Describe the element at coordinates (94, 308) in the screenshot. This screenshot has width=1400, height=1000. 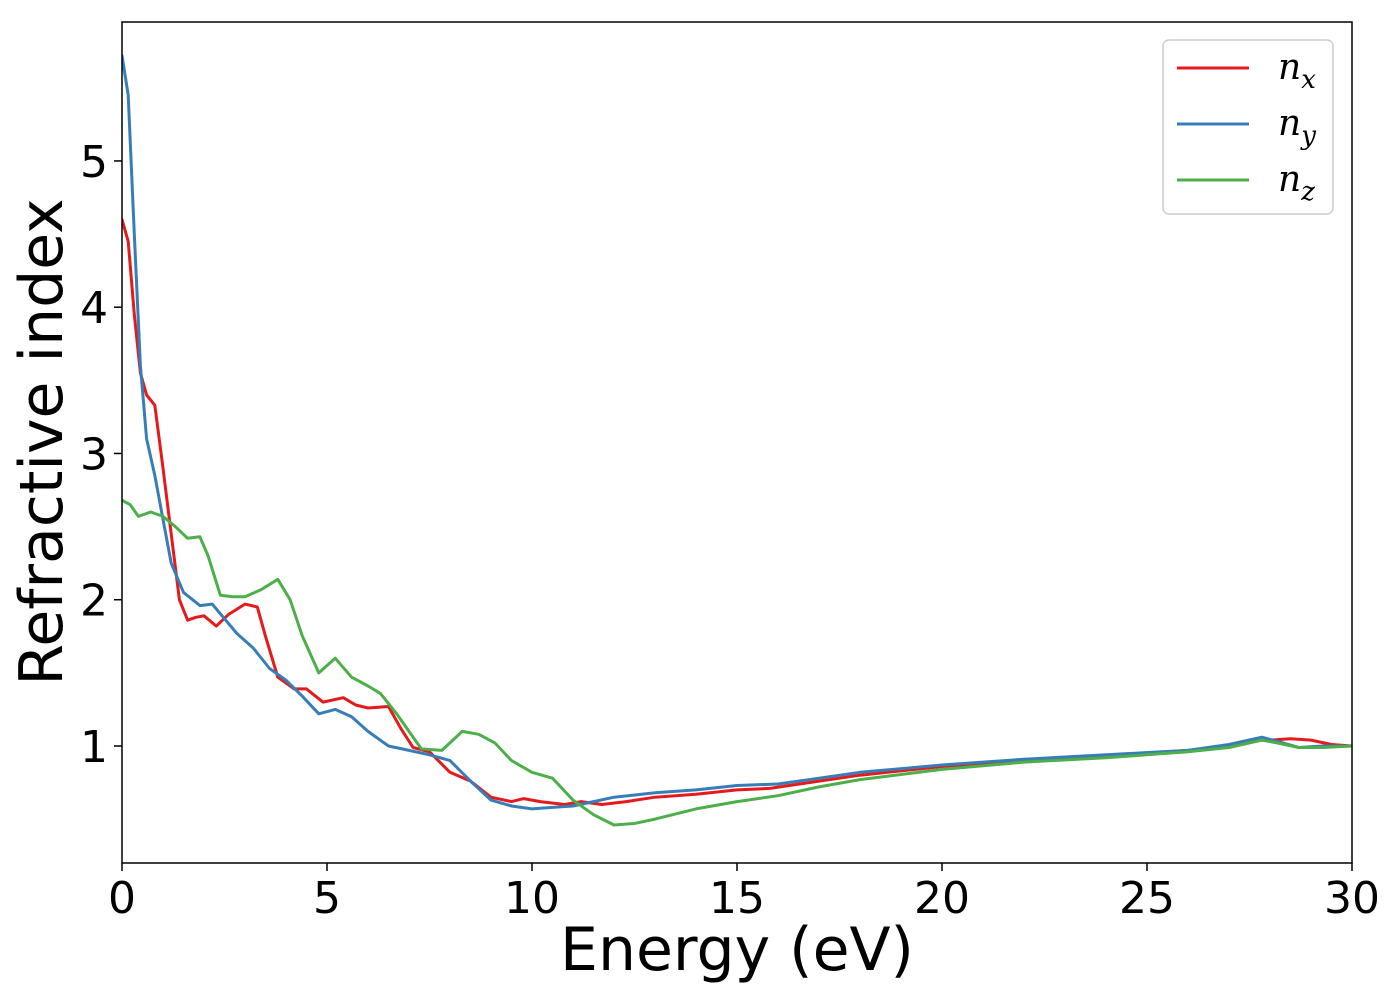
I see `y-tick-label: 4` at that location.